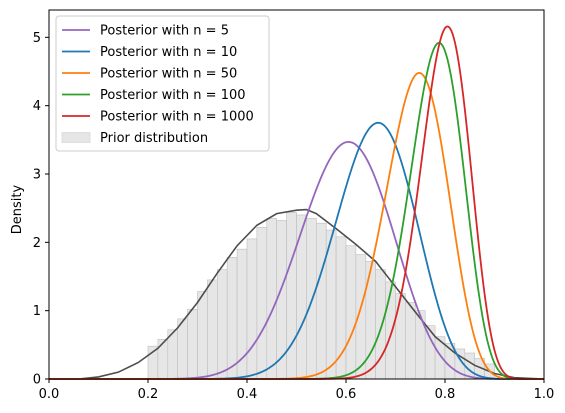  What do you see at coordinates (76, 137) in the screenshot?
I see `legend-swatch` at bounding box center [76, 137].